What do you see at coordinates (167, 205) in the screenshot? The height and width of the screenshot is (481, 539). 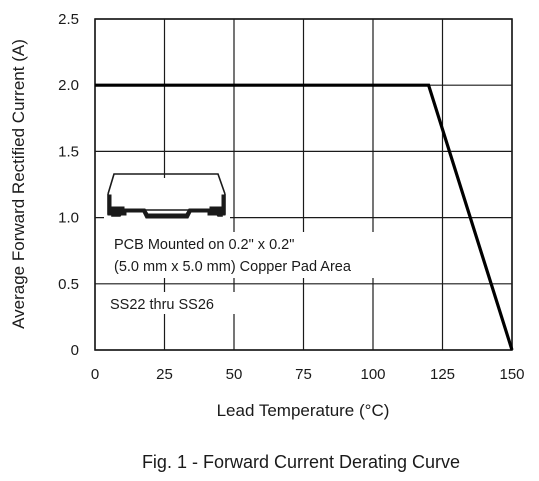 I see `smd-package-icon` at bounding box center [167, 205].